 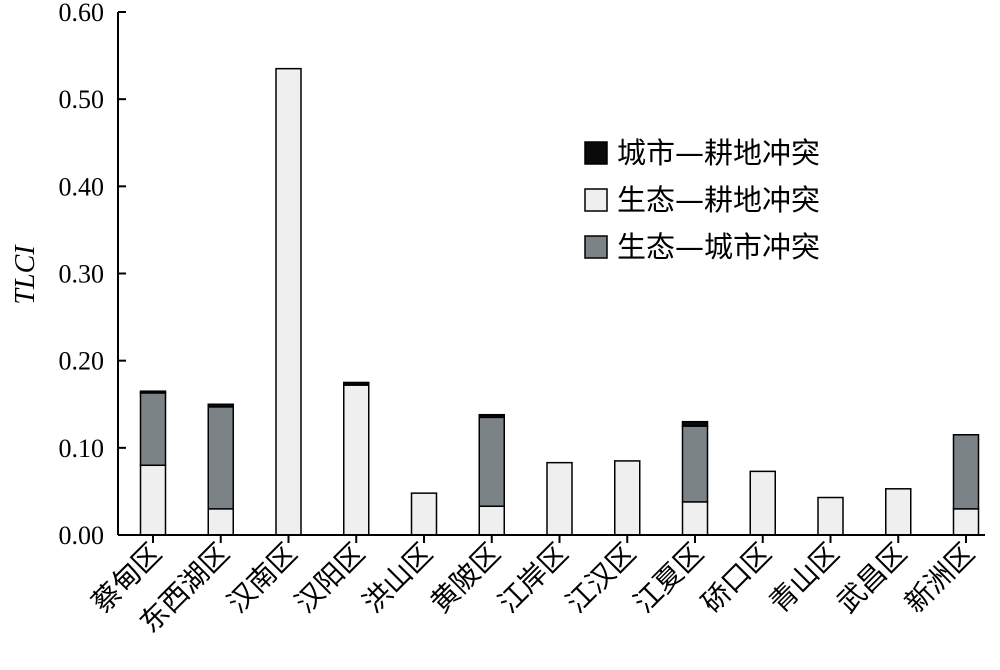 I want to click on x-tick-label: 青山区, so click(x=804, y=578).